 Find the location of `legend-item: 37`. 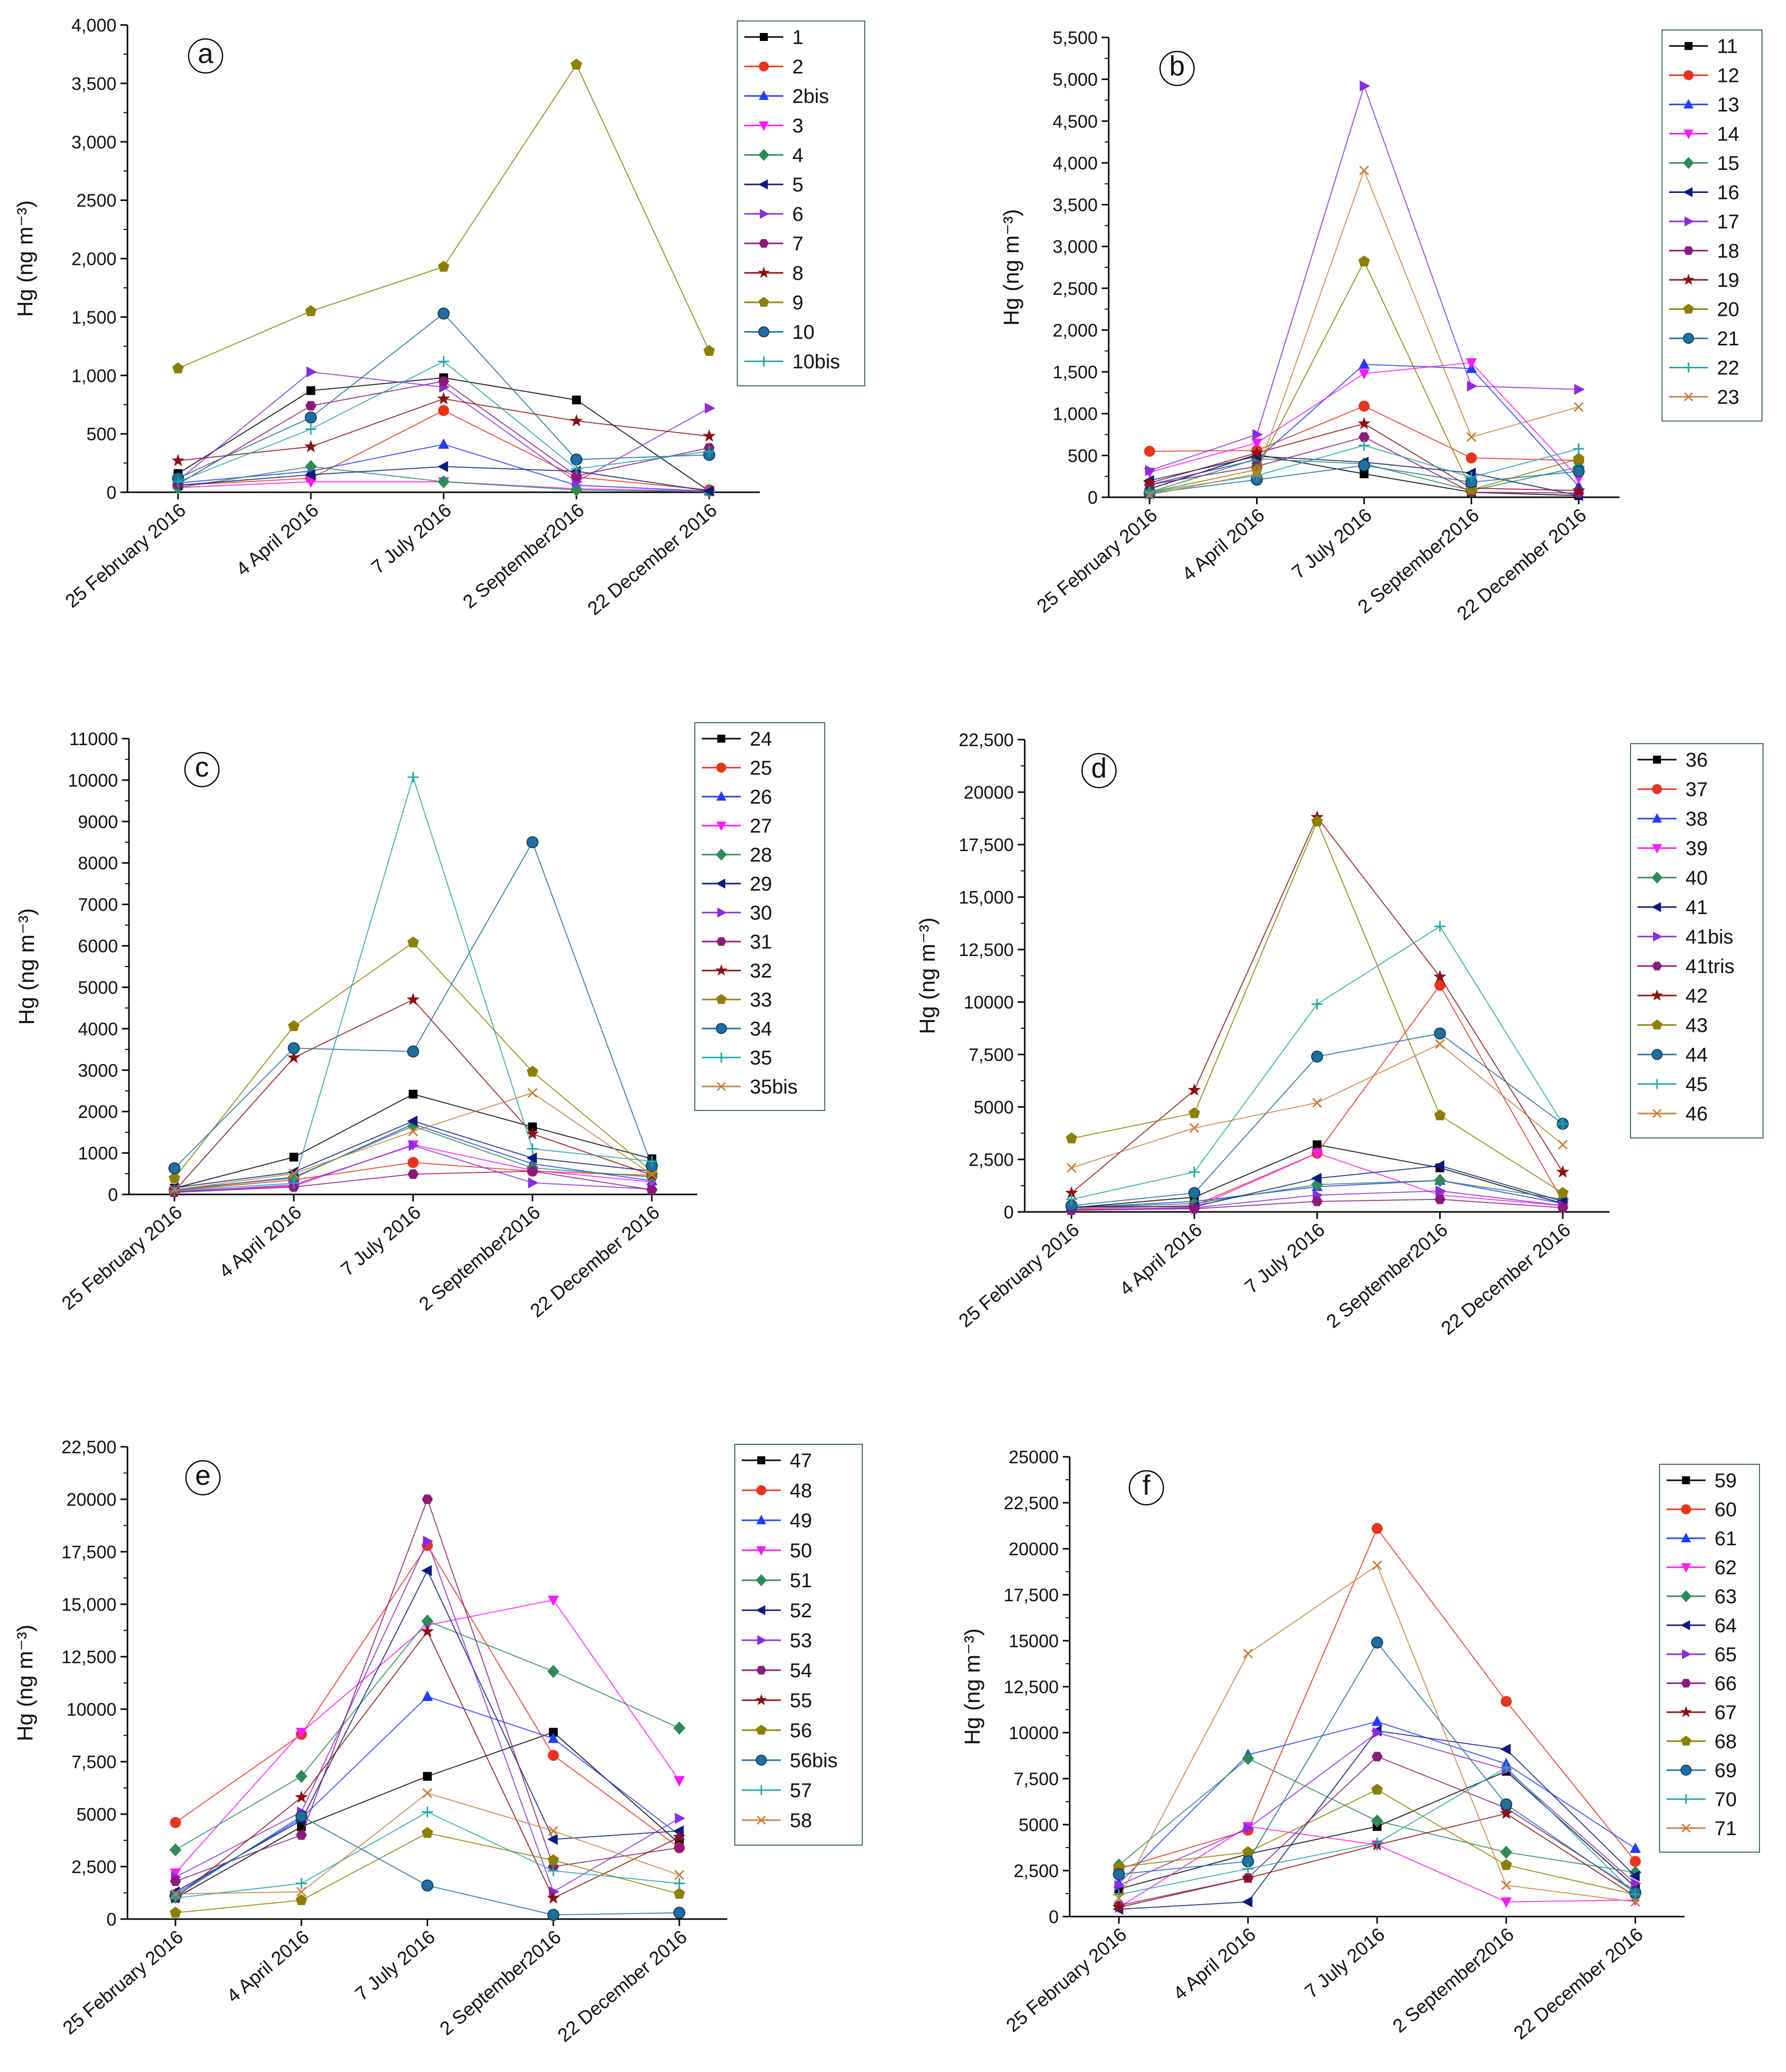

legend-item: 37 is located at coordinates (1673, 790).